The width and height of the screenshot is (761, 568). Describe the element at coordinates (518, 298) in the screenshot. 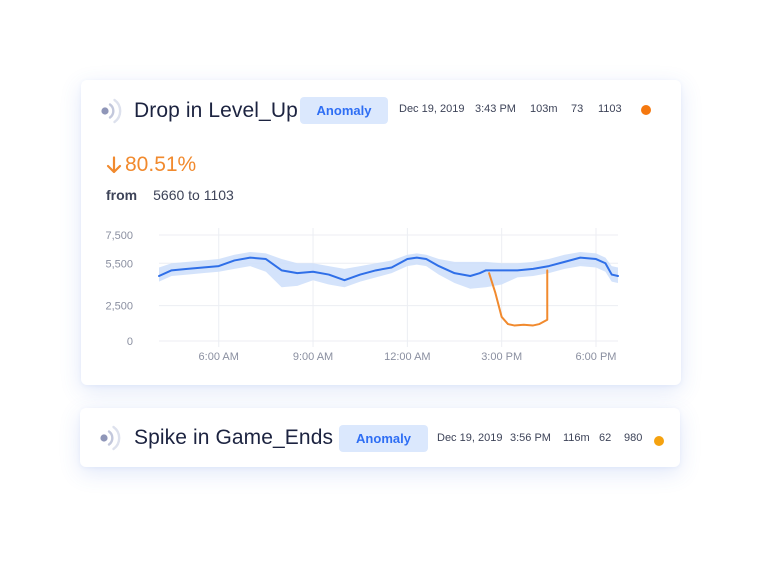

I see `anomaly-series-line` at that location.